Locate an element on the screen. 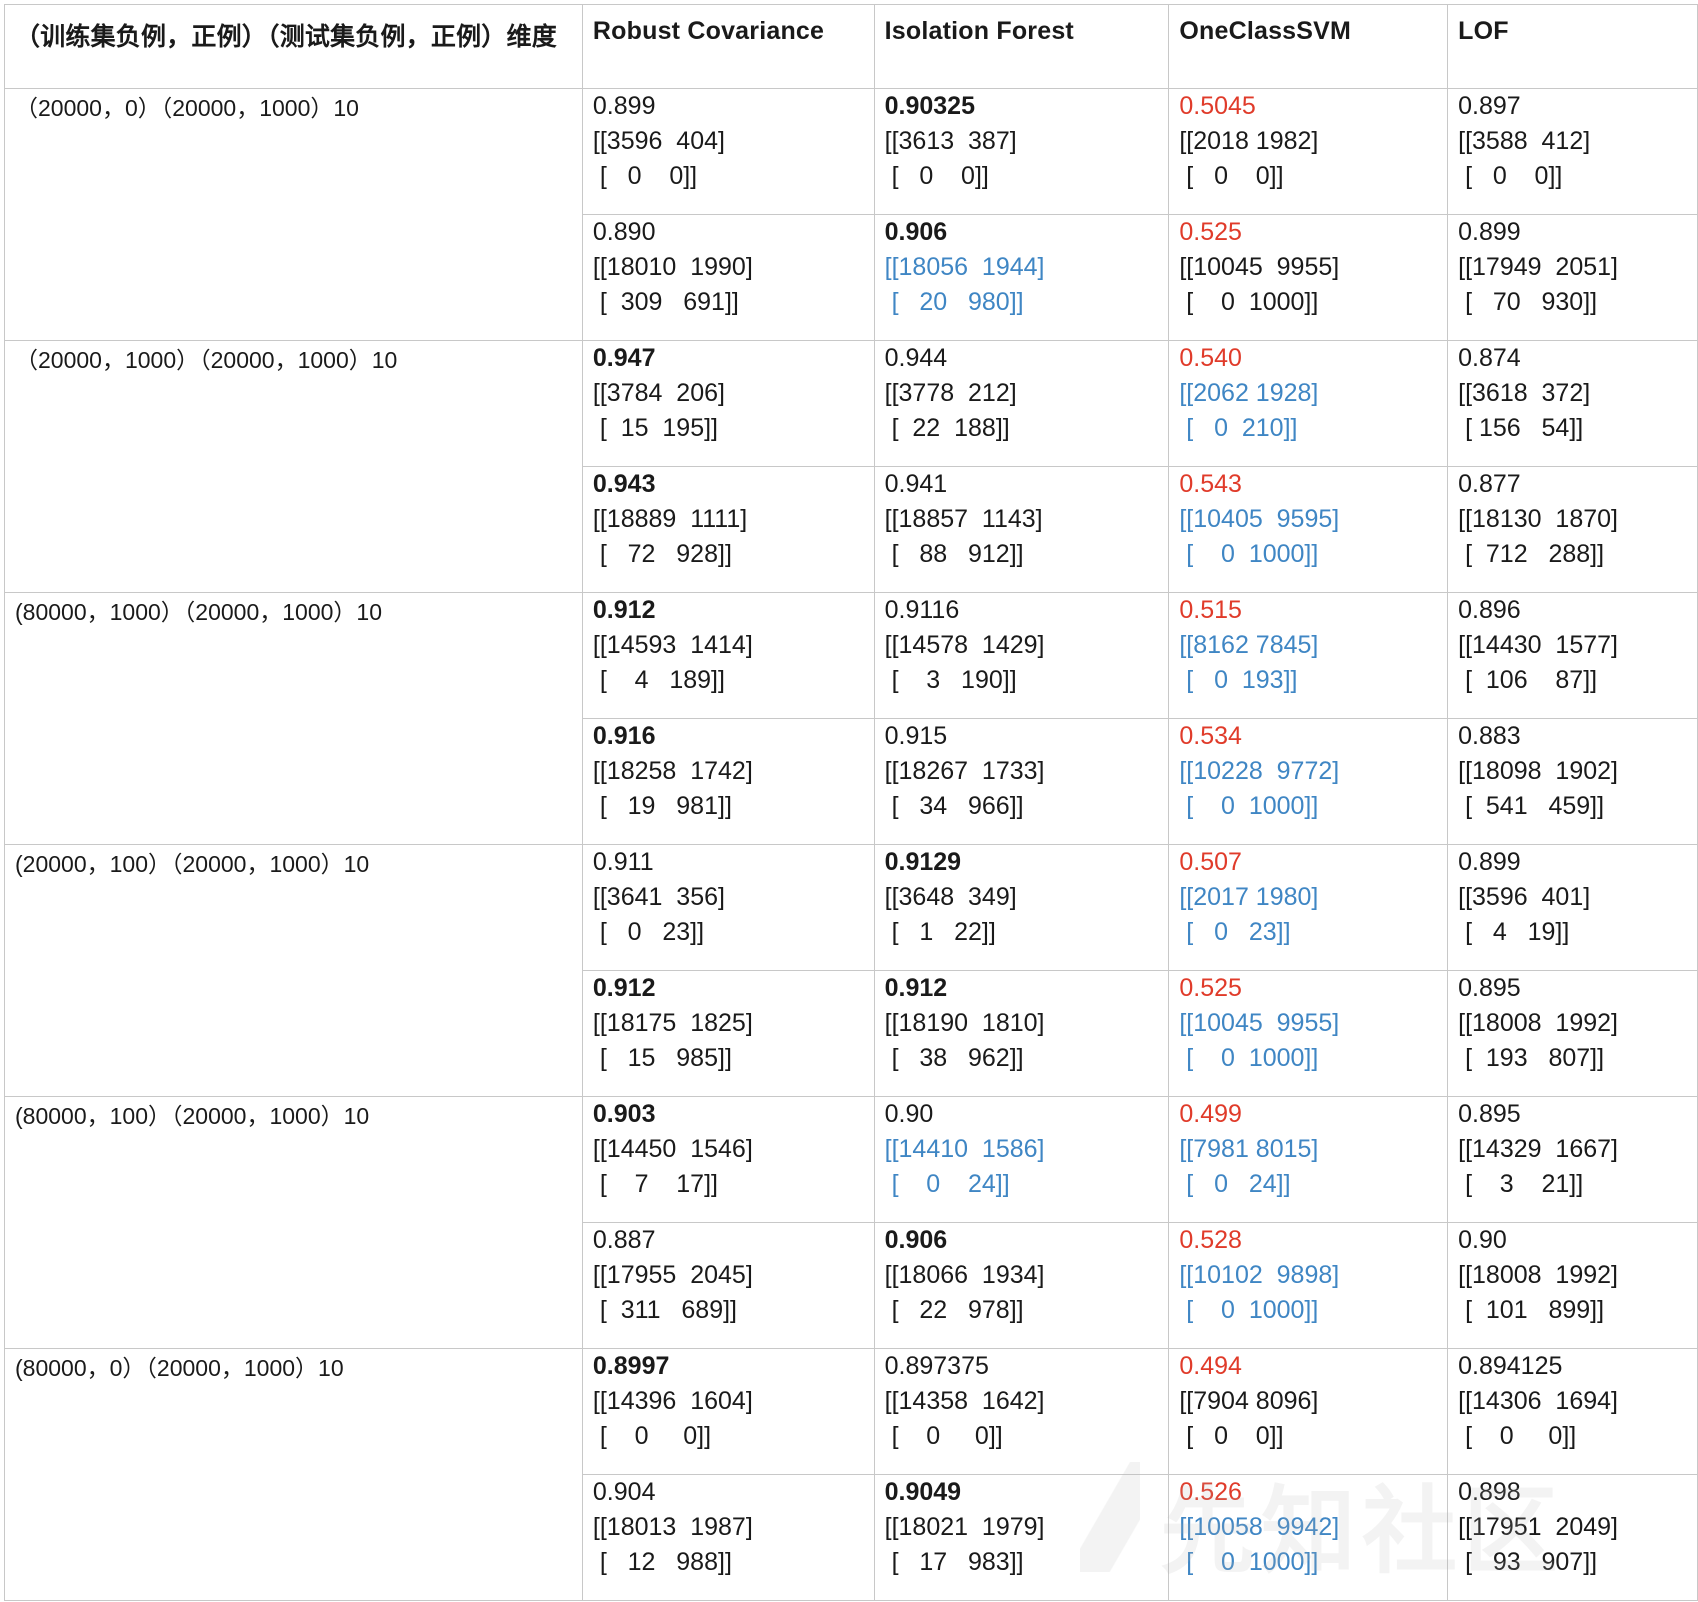  group-label: （20000，1000）（20000，1000）10 is located at coordinates (293, 466).